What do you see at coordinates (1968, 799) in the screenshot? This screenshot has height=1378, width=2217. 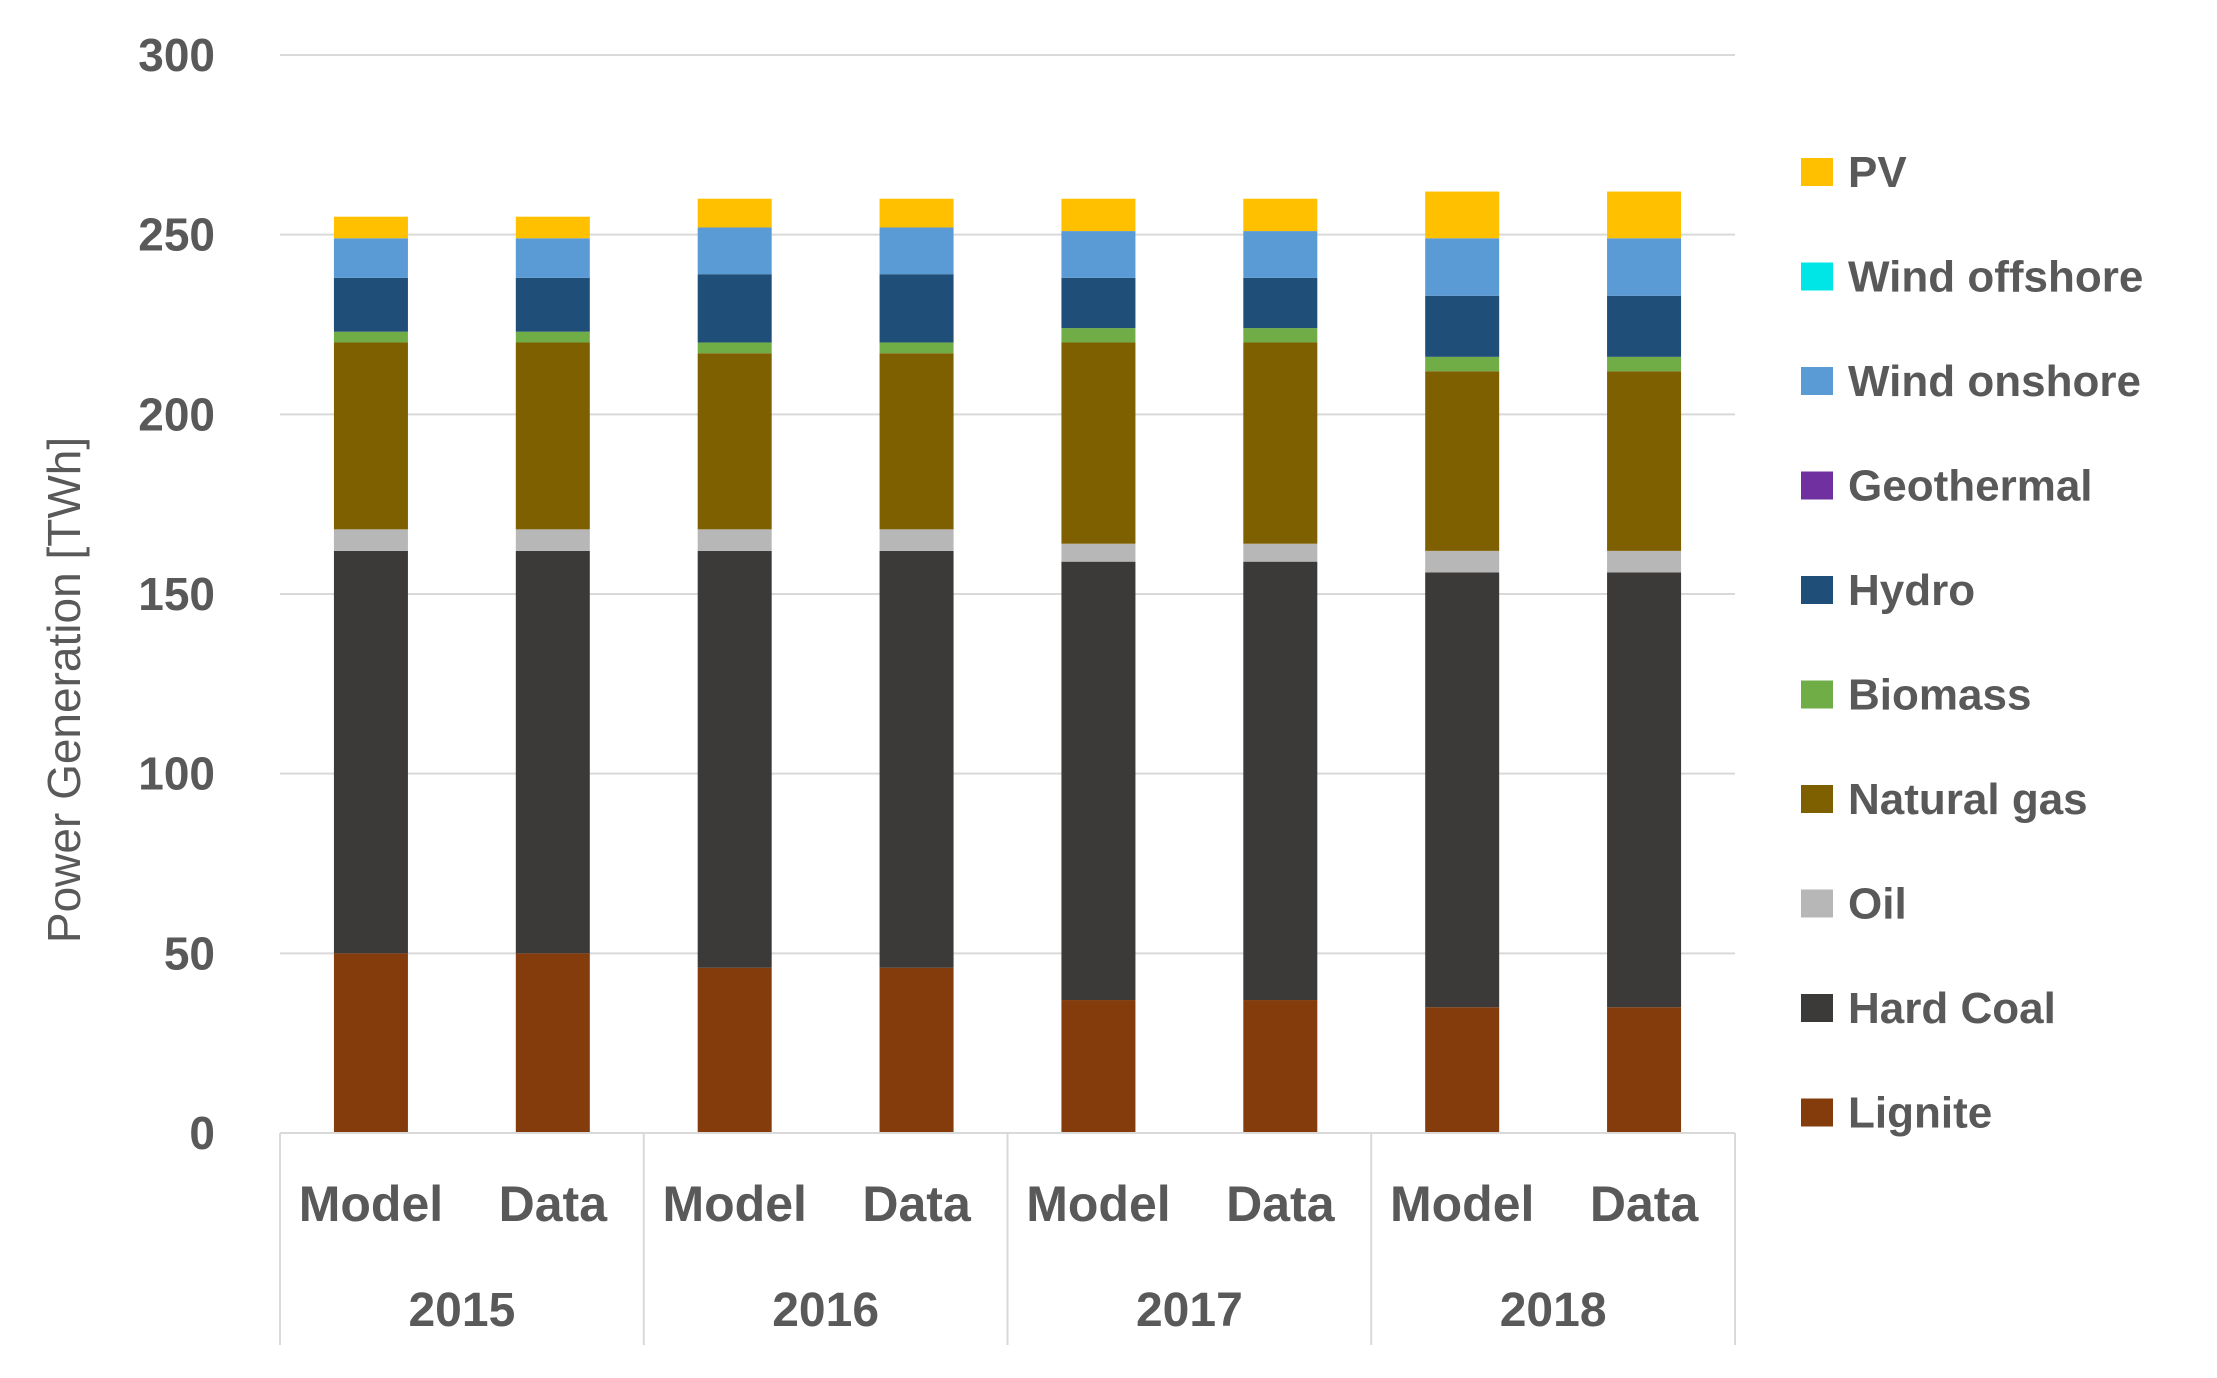 I see `legend-label: Natural gas` at bounding box center [1968, 799].